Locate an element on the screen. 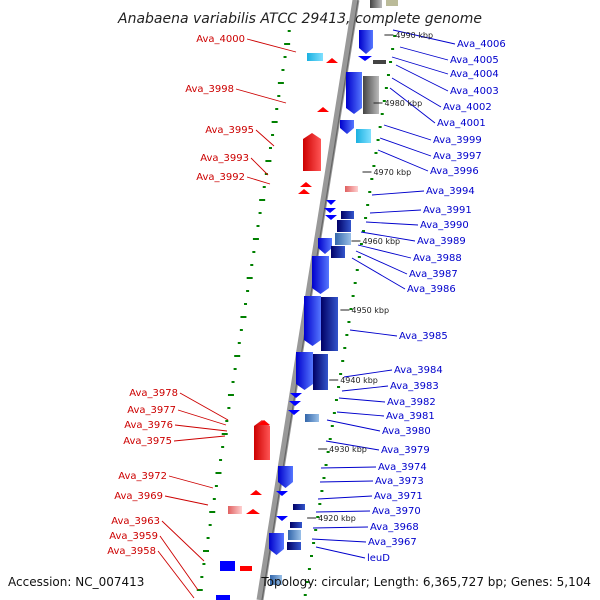 The width and height of the screenshot is (600, 600). gene-label-right: Ava_3987 is located at coordinates (433, 274).